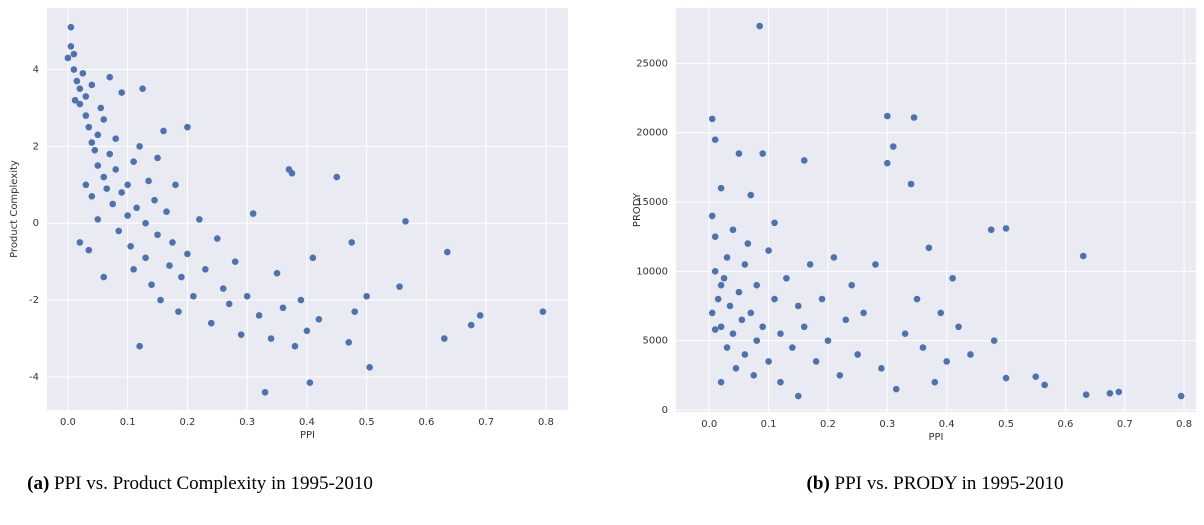 The width and height of the screenshot is (1204, 525). I want to click on y-tick-label: 20000, so click(652, 133).